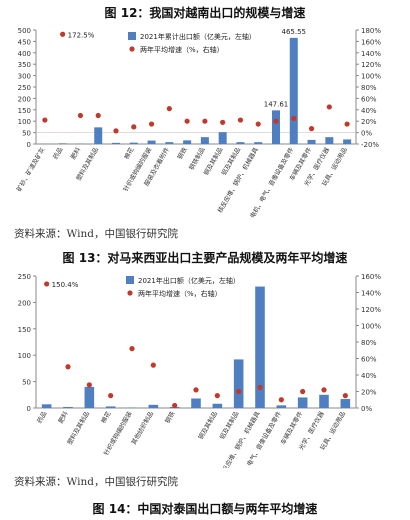 This screenshot has width=410, height=520. I want to click on y-left-tick-label: 400, so click(24, 54).